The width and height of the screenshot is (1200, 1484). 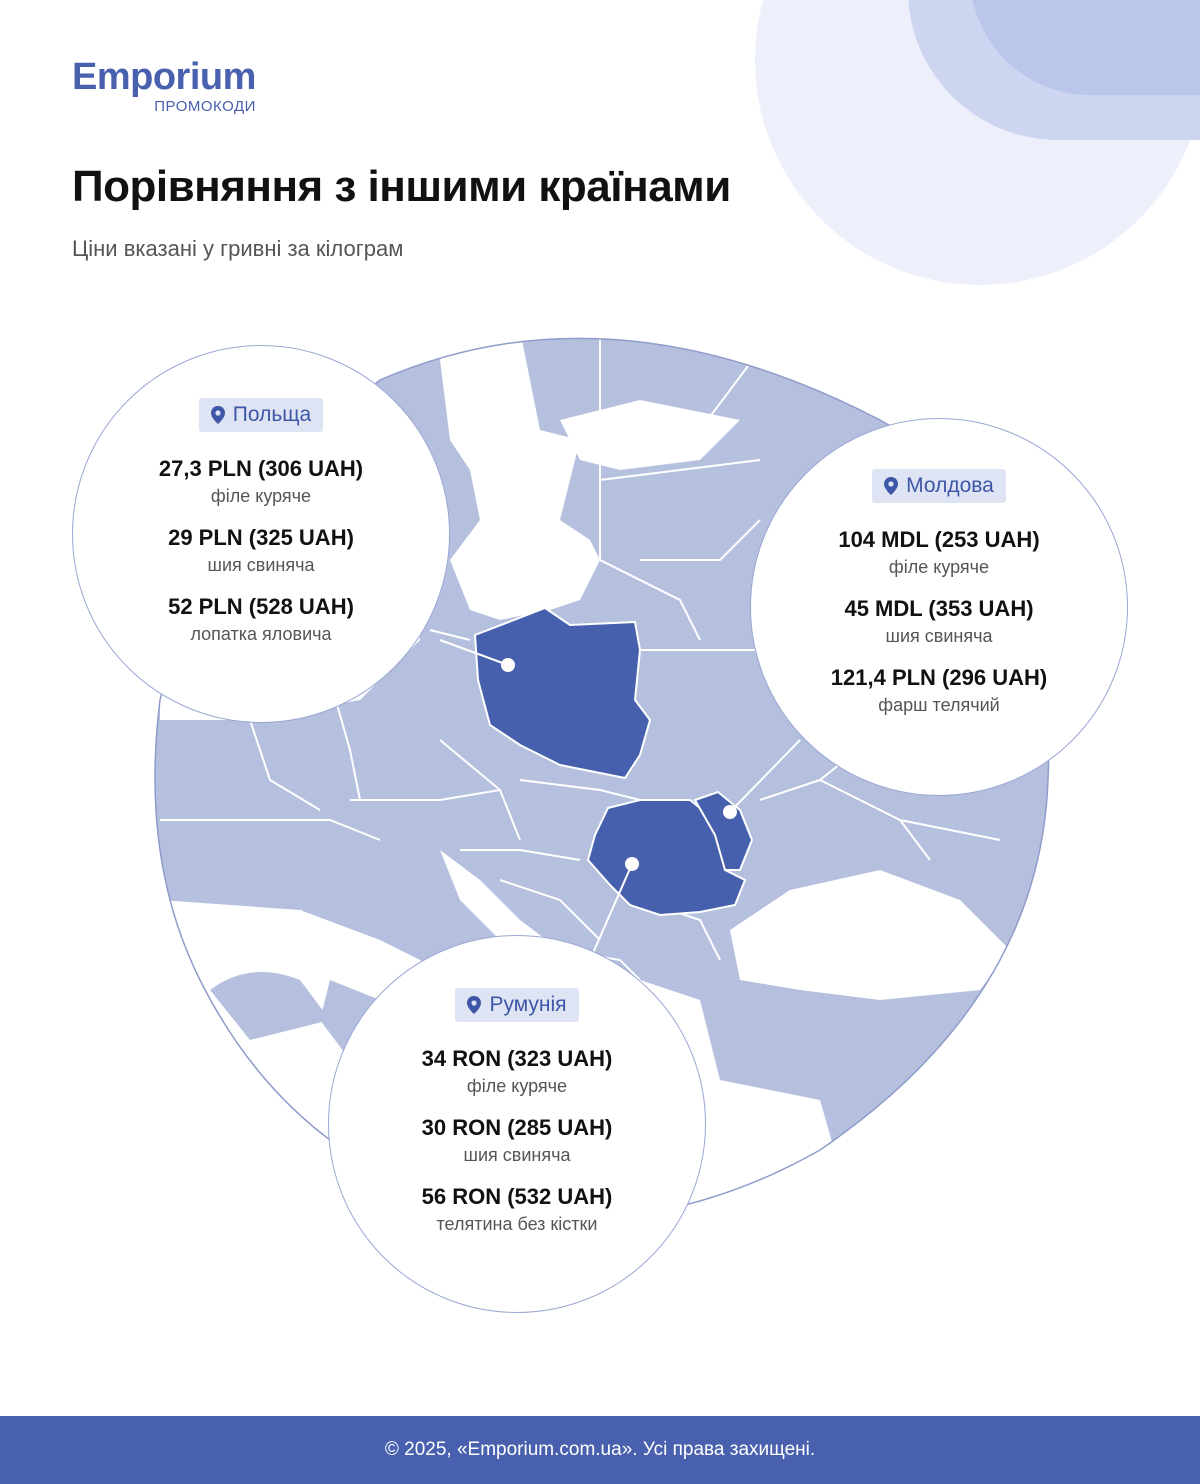 I want to click on logo-wordmark: Emporium, so click(x=164, y=77).